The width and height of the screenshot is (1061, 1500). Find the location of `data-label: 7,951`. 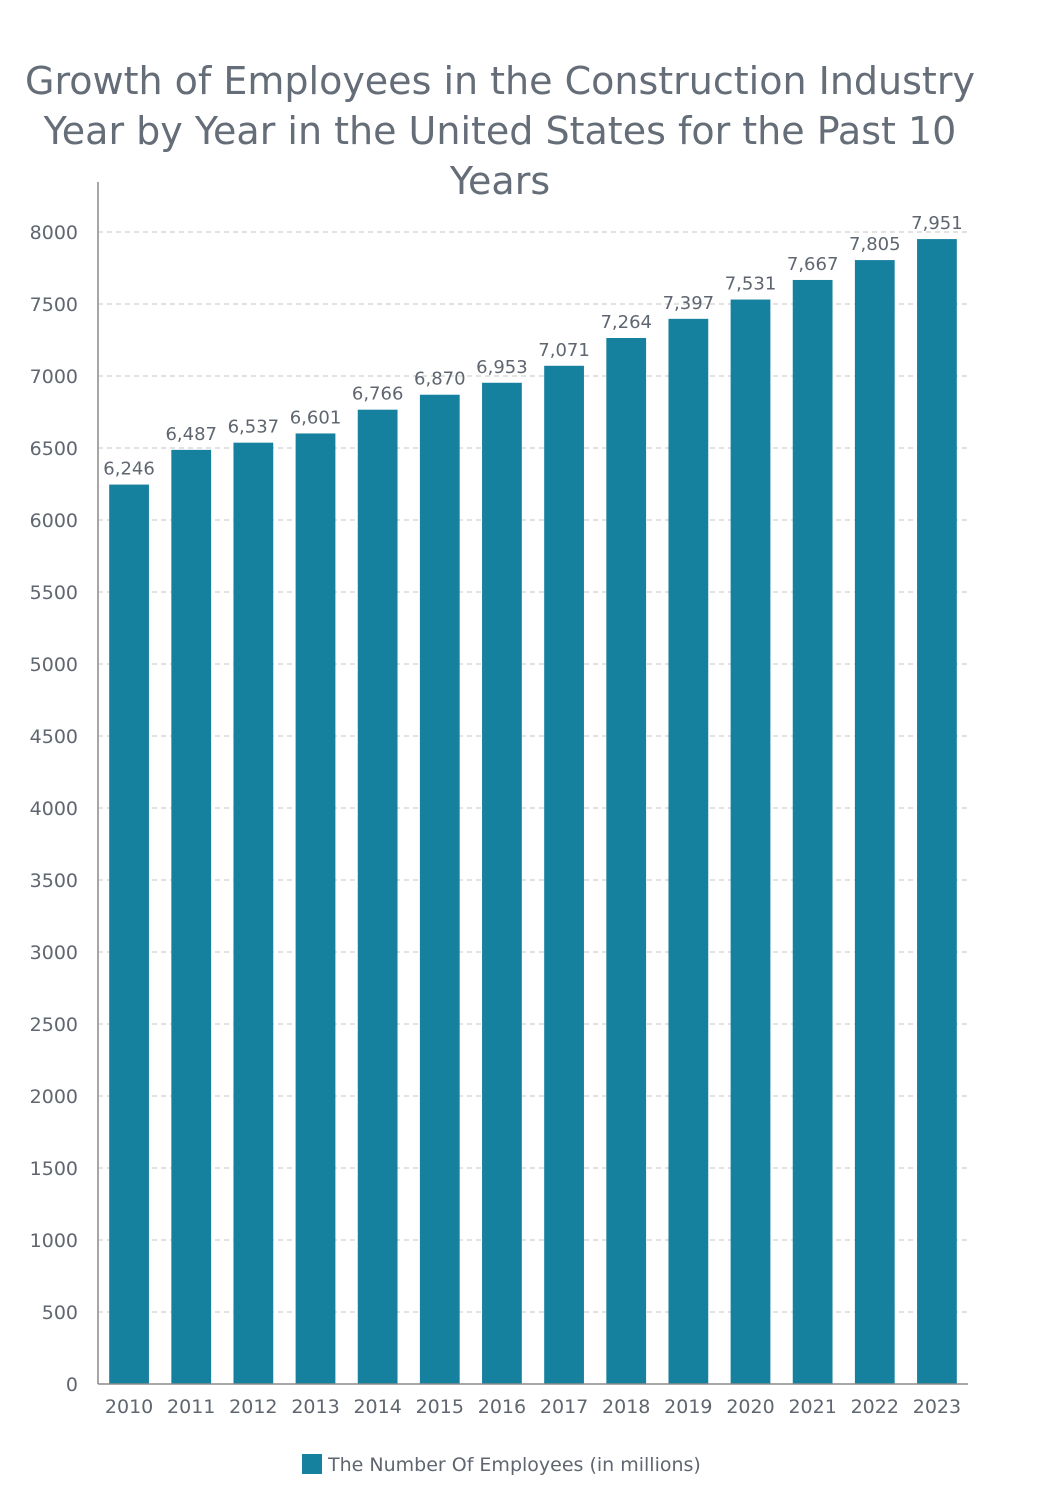

data-label: 7,951 is located at coordinates (937, 223).